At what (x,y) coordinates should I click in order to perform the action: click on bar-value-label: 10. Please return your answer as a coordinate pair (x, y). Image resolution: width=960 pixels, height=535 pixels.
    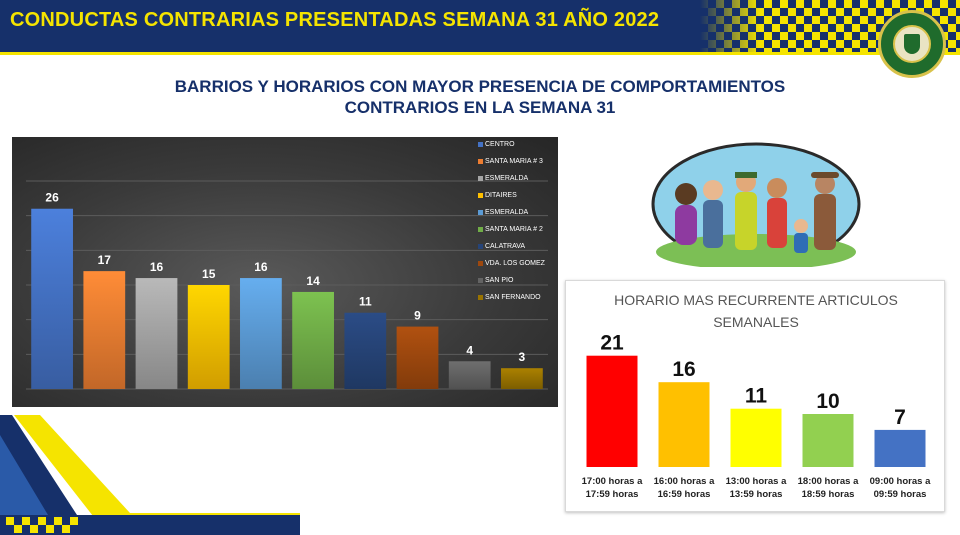
    Looking at the image, I should click on (827, 401).